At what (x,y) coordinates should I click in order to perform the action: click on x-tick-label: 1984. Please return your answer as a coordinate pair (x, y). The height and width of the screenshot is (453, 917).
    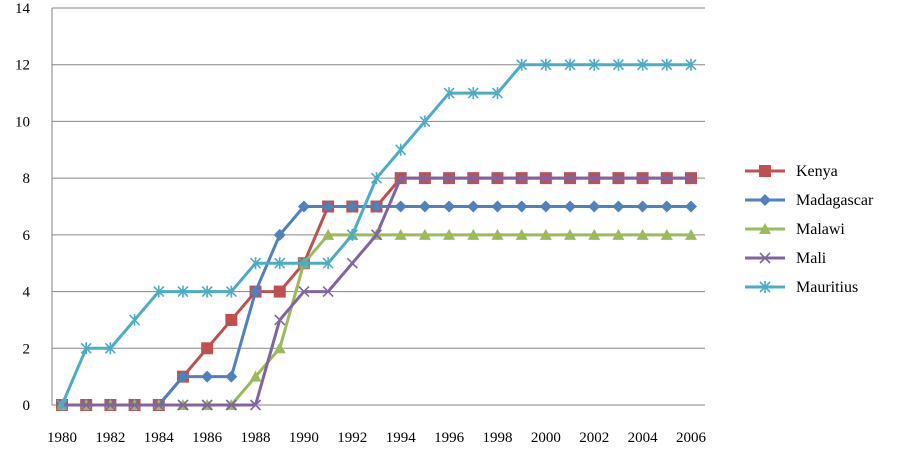
    Looking at the image, I should click on (159, 438).